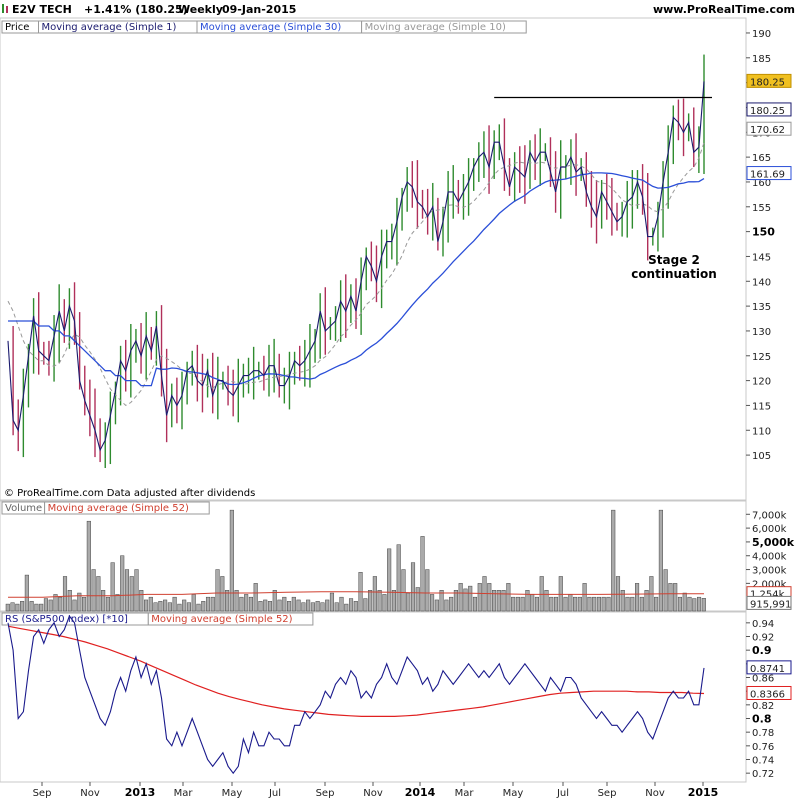 This screenshot has height=800, width=800. Describe the element at coordinates (373, 793) in the screenshot. I see `x-tick-label: Nov` at that location.